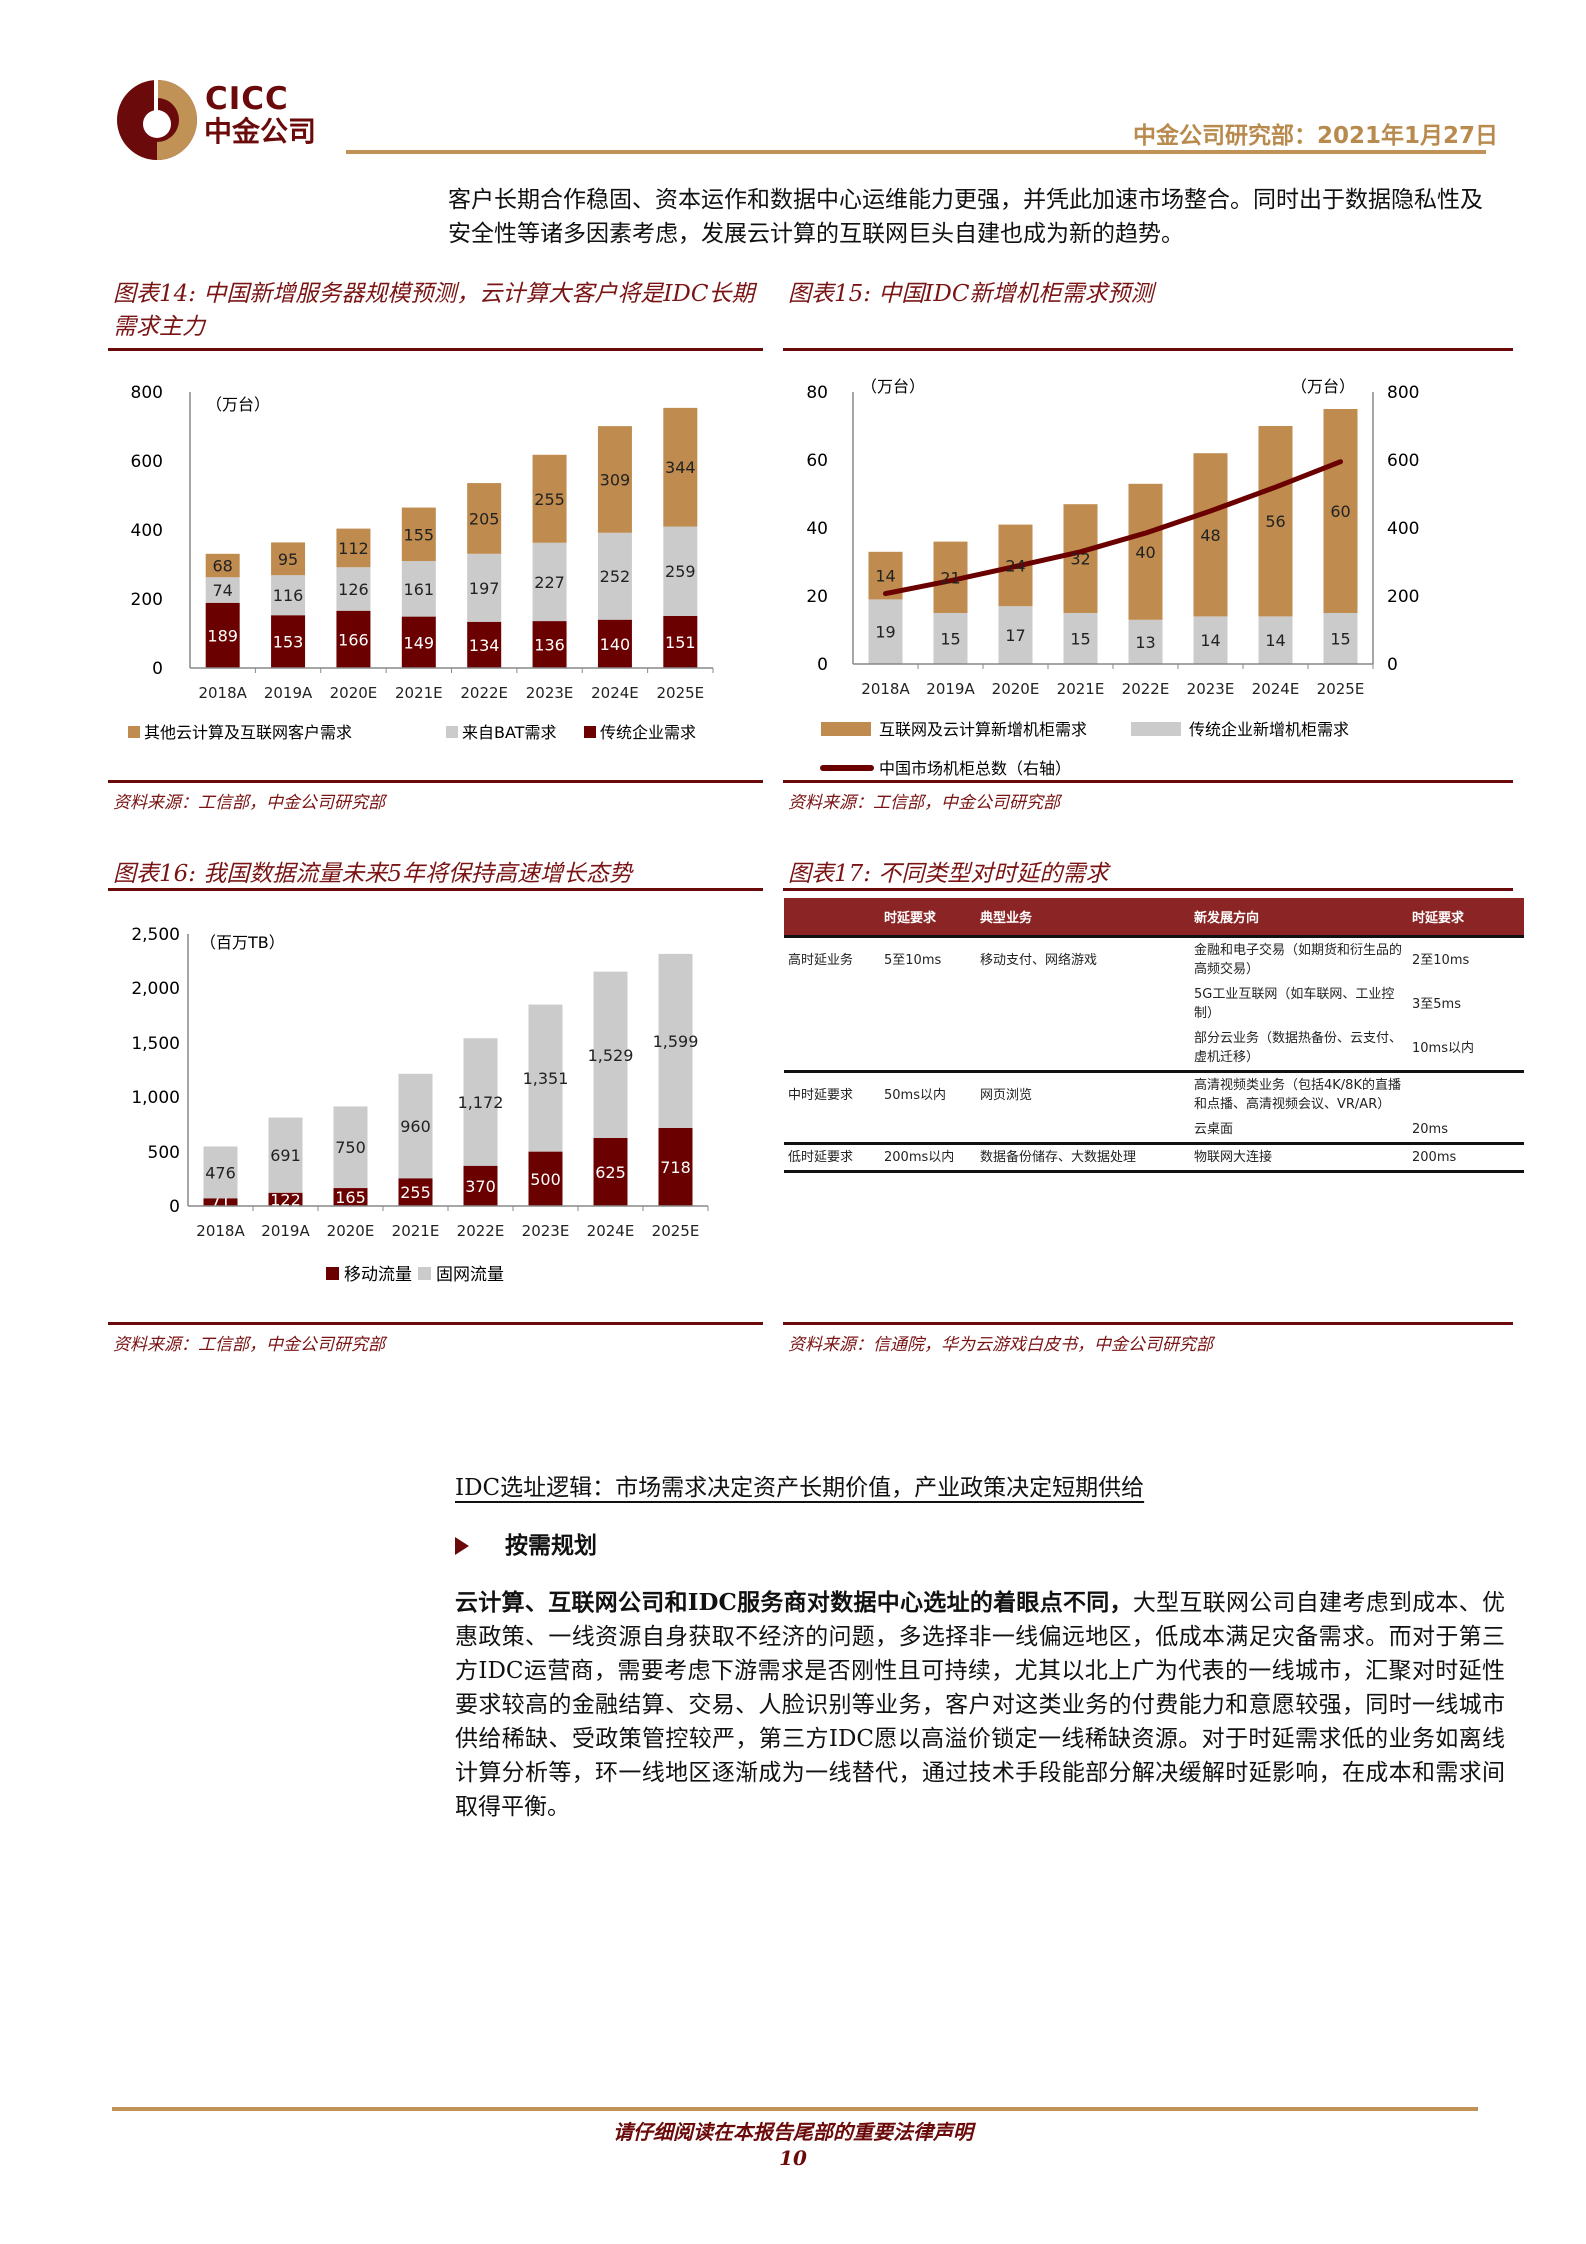 The image size is (1586, 2244). What do you see at coordinates (832, 918) in the screenshot?
I see `col-header-type` at bounding box center [832, 918].